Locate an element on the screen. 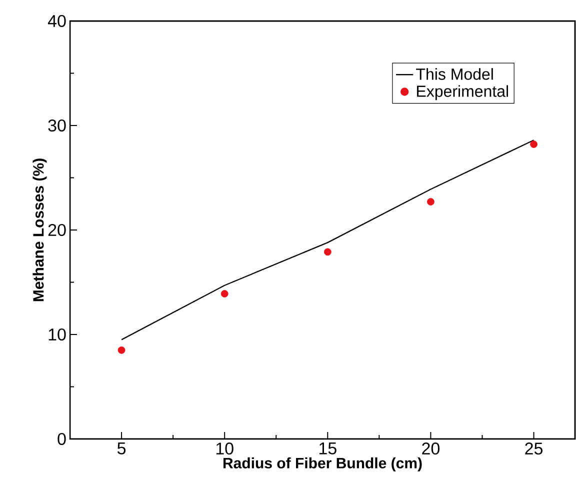 The height and width of the screenshot is (498, 576). y-axis-title: Methane Losses (%) is located at coordinates (39, 230).